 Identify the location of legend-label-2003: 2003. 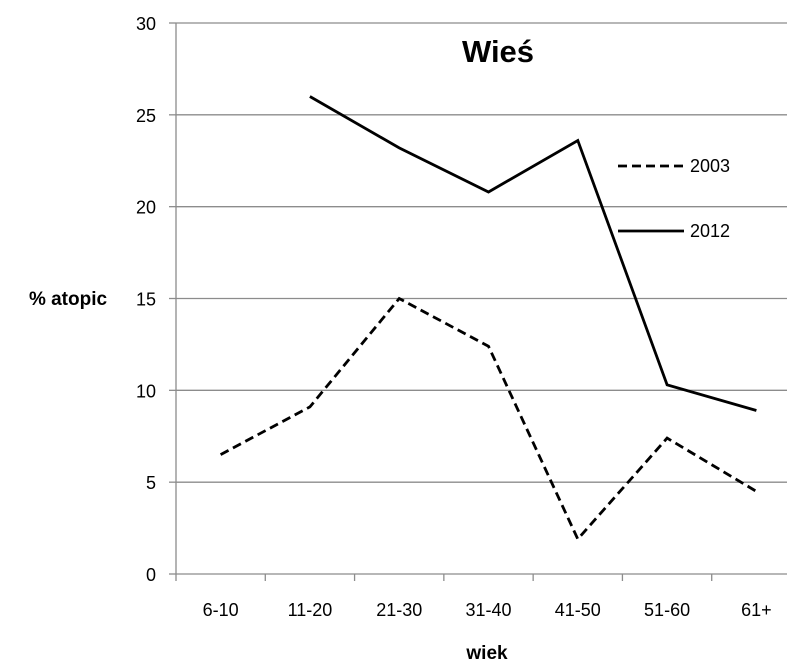
(710, 166).